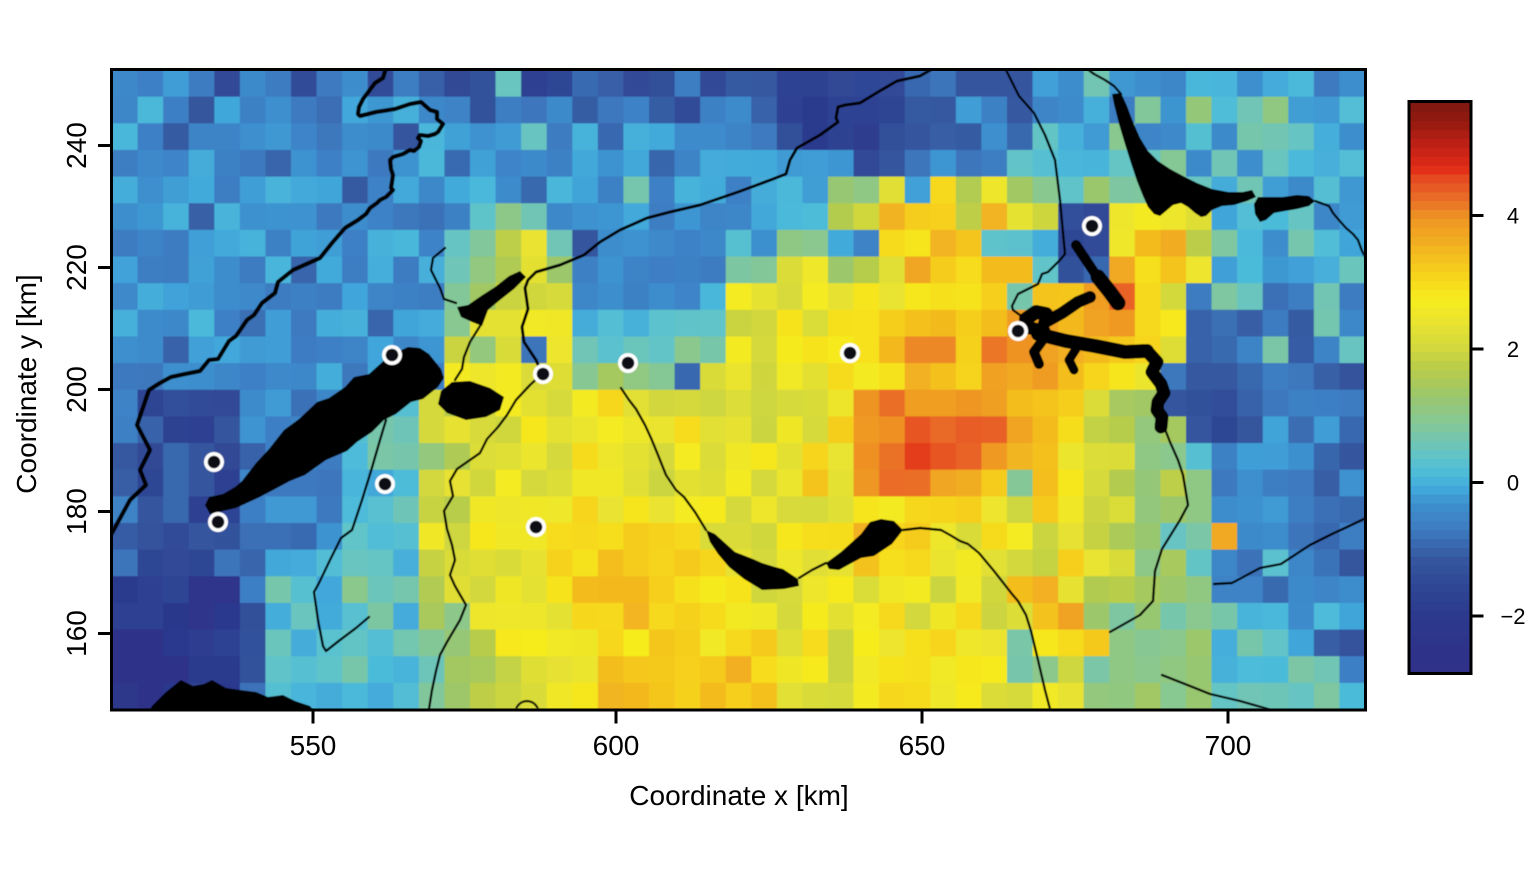  What do you see at coordinates (76, 145) in the screenshot?
I see `svg-text: 240` at bounding box center [76, 145].